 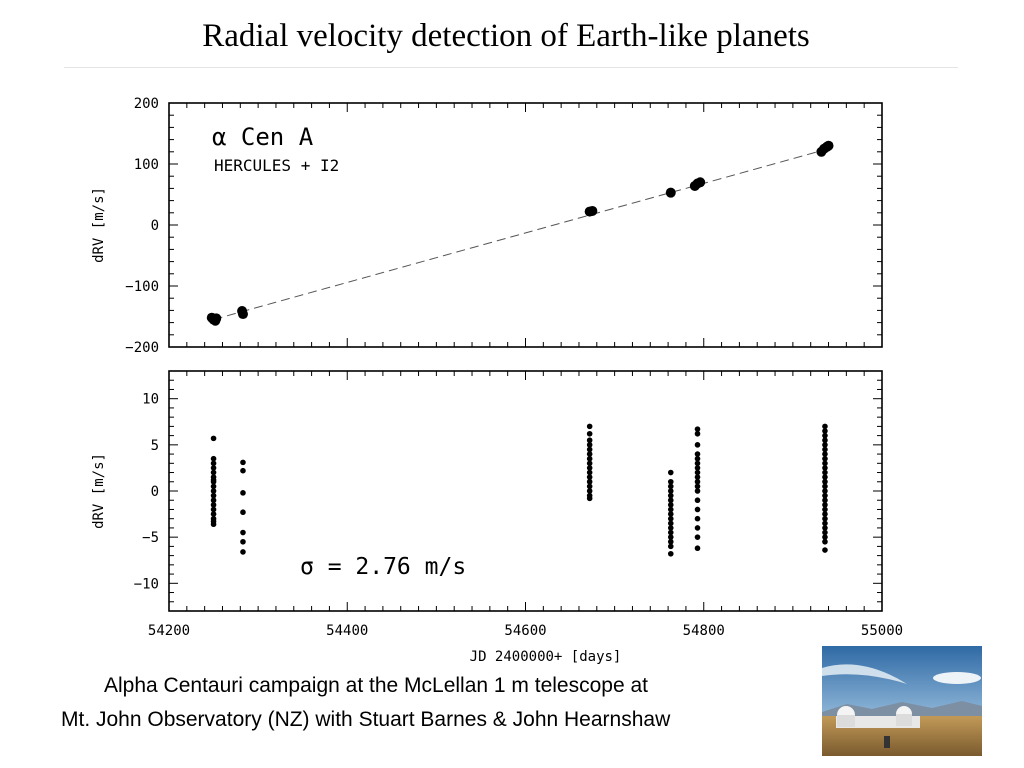 What do you see at coordinates (957, 678) in the screenshot?
I see `photo-cloud` at bounding box center [957, 678].